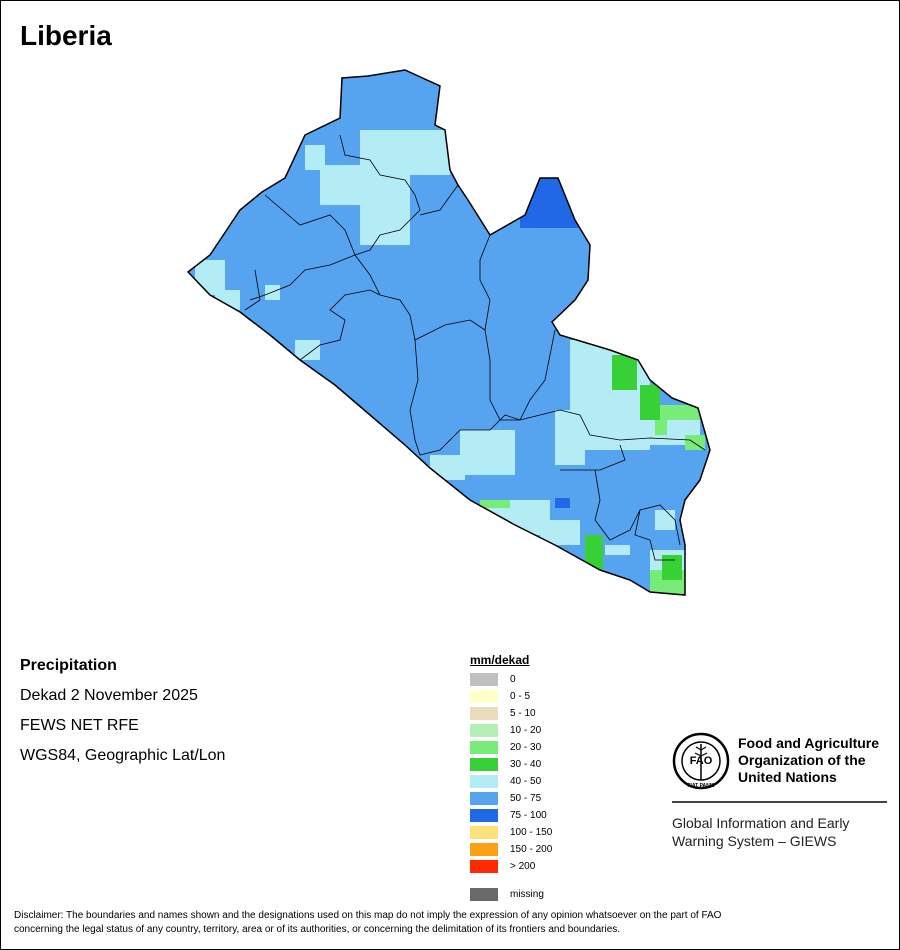  I want to click on projection-label: WGS84, Geographic Lat/Lon, so click(123, 755).